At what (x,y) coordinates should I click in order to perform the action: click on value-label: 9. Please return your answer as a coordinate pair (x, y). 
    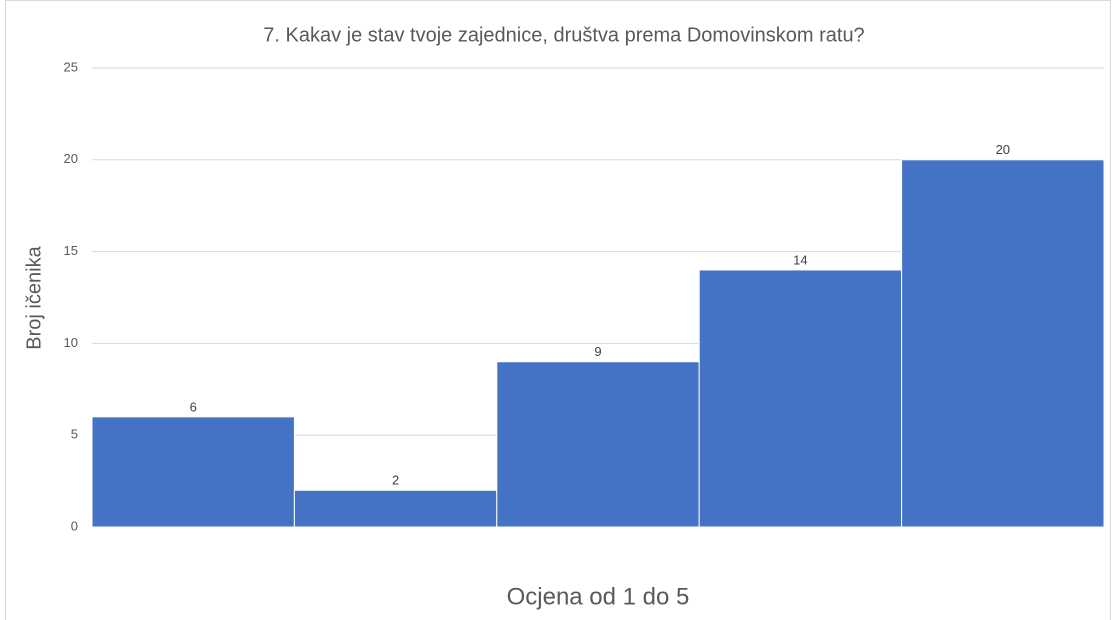
    Looking at the image, I should click on (597, 351).